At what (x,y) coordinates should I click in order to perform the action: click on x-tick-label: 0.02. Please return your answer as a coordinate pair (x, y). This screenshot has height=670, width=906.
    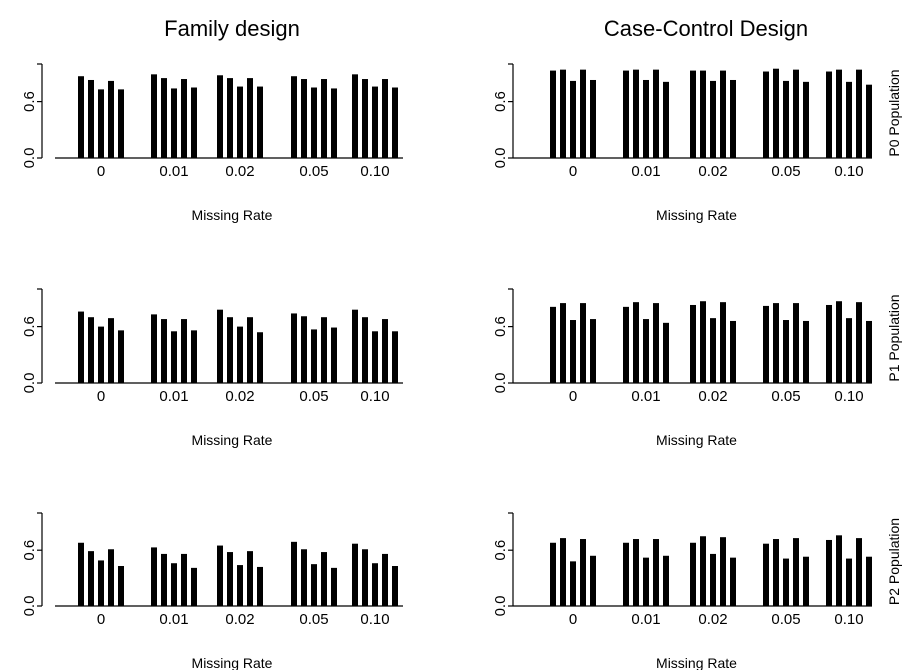
    Looking at the image, I should click on (712, 619).